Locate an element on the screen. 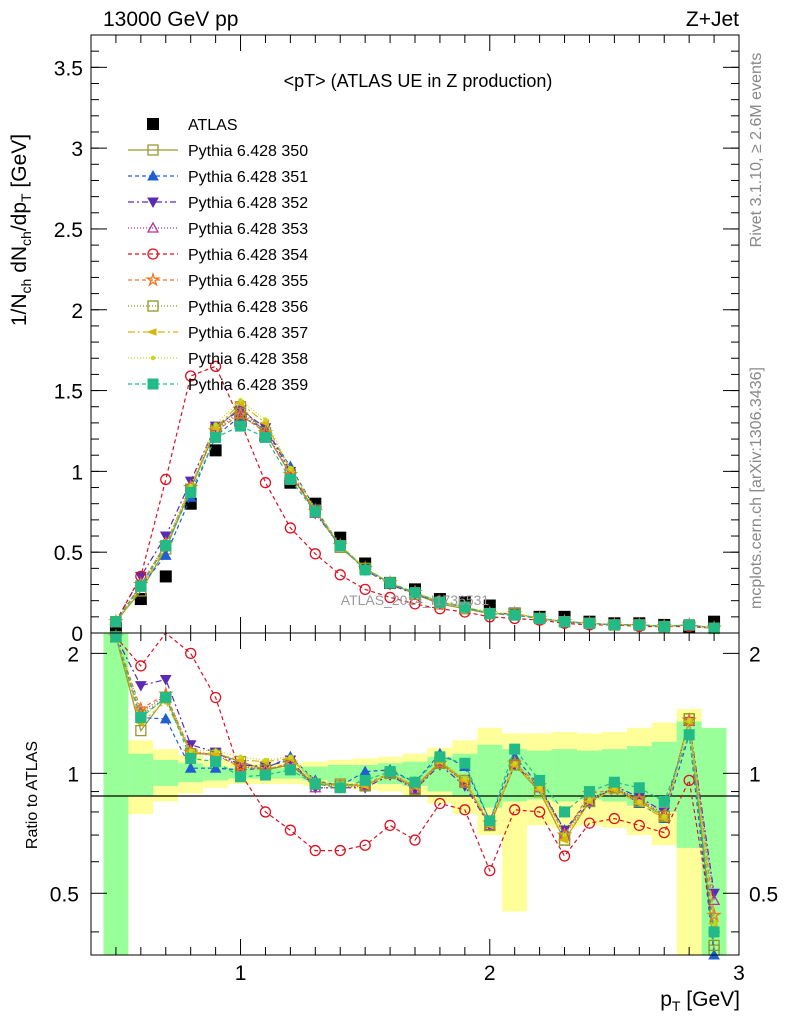  x-tick-label: 3 is located at coordinates (739, 973).